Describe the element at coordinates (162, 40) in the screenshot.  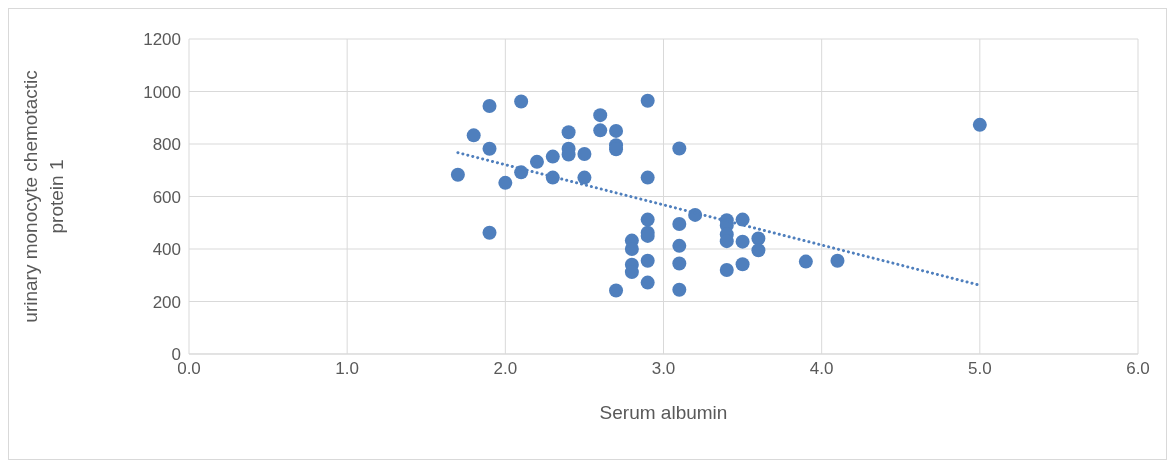
I see `y-tick-label: 1200` at that location.